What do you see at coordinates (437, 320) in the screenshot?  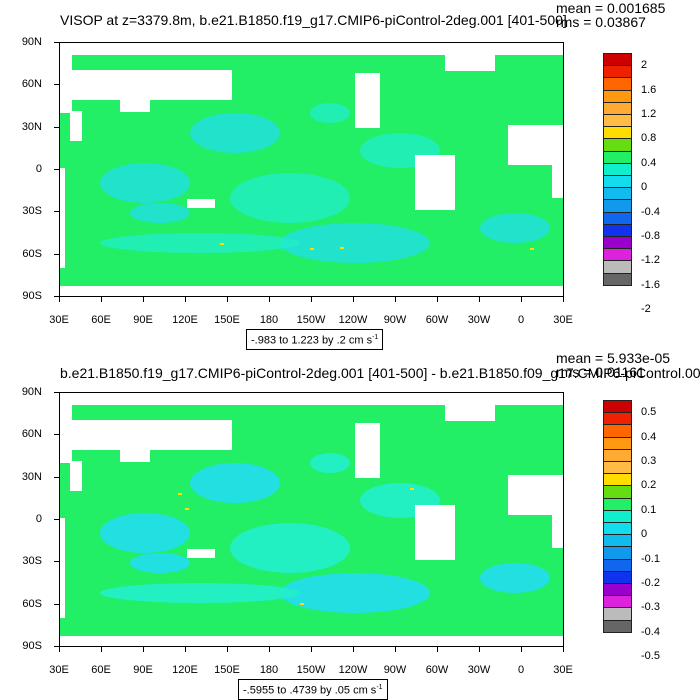 I see `lon-tick-label: 60W` at bounding box center [437, 320].